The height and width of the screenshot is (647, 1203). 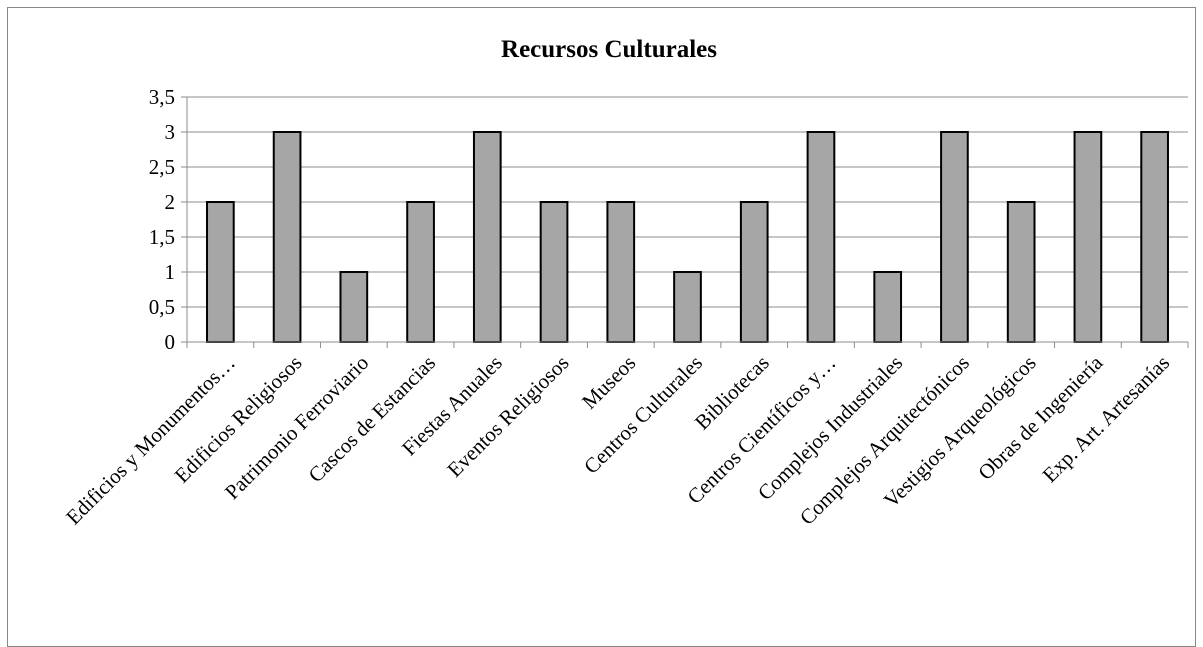 I want to click on y-tick-label: 0,5, so click(x=162, y=307).